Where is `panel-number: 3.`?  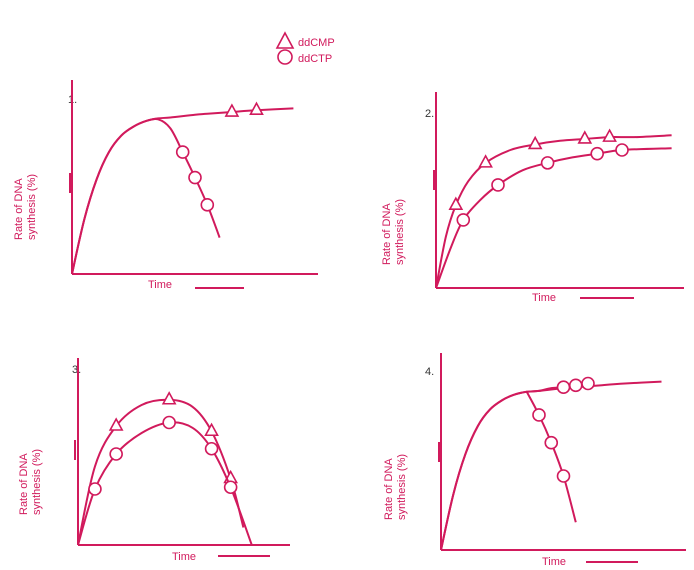
panel-number: 3. is located at coordinates (76, 370).